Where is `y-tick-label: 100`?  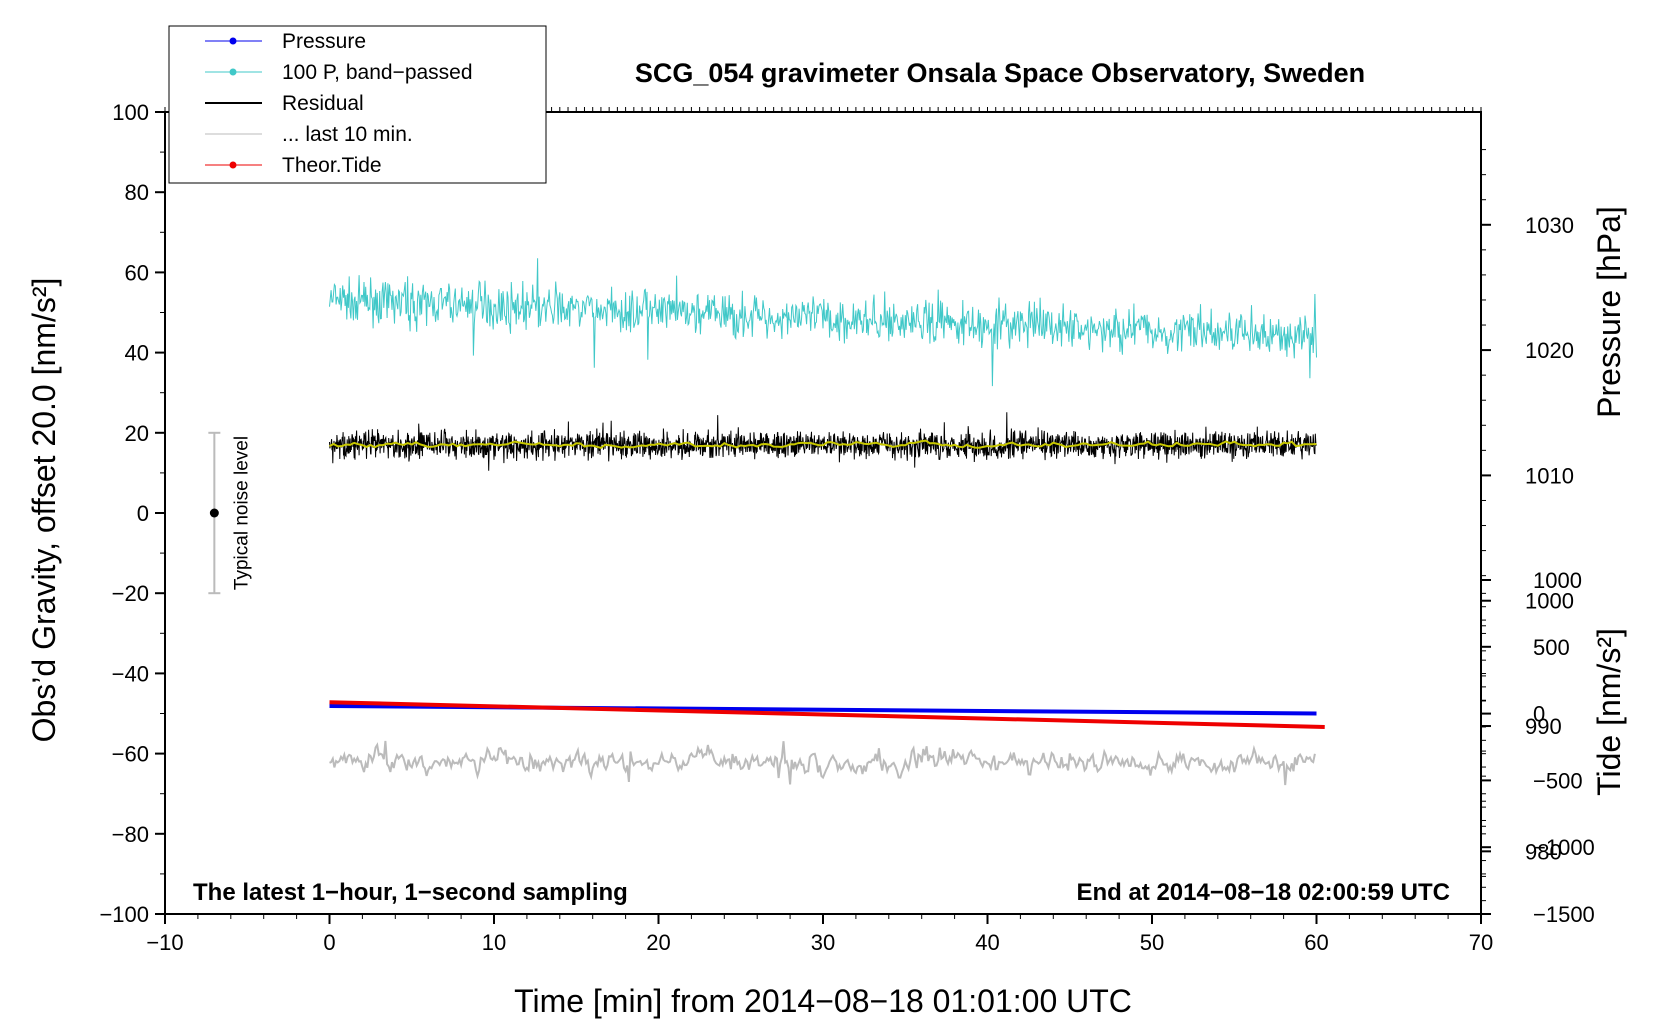
y-tick-label: 100 is located at coordinates (130, 112).